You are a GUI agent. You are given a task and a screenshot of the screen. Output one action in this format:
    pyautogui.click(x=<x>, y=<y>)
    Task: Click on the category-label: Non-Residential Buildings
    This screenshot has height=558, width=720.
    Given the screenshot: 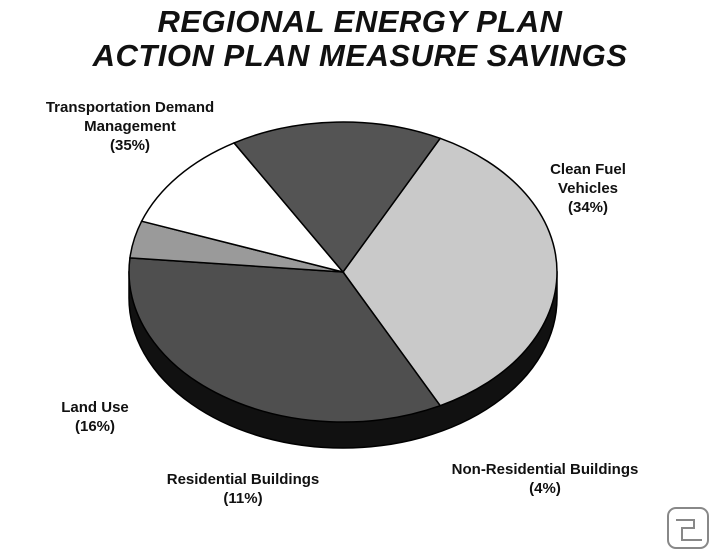 What is the action you would take?
    pyautogui.click(x=545, y=469)
    